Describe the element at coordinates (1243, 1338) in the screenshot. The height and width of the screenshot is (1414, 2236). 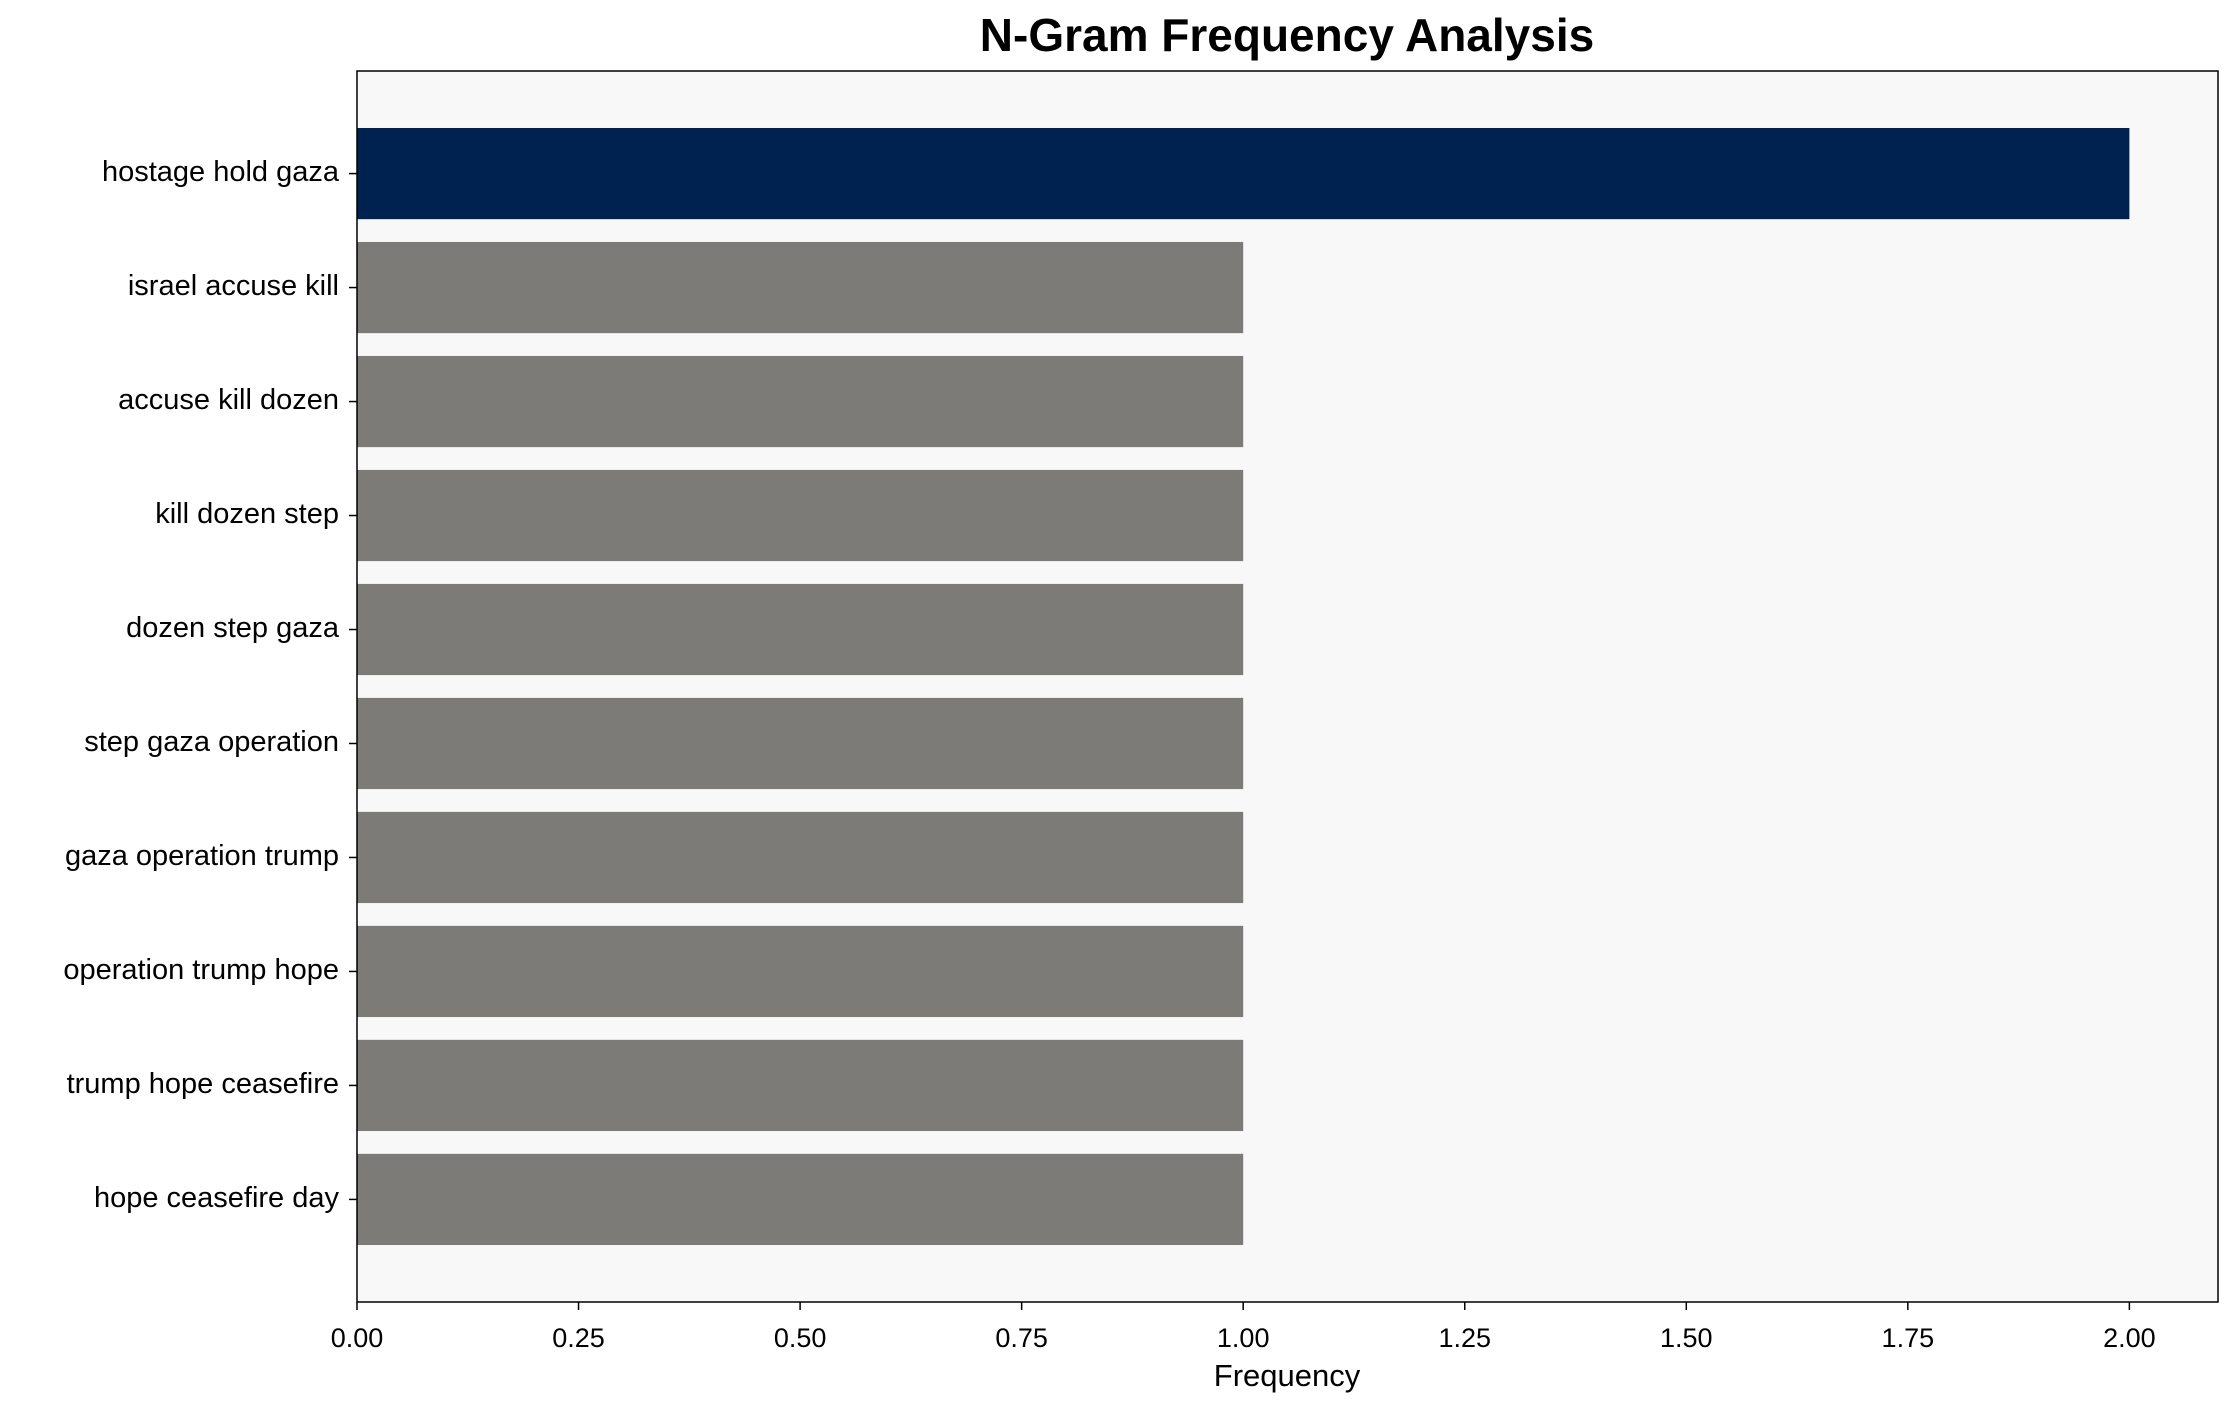
I see `x-tick-label: 1.00` at that location.